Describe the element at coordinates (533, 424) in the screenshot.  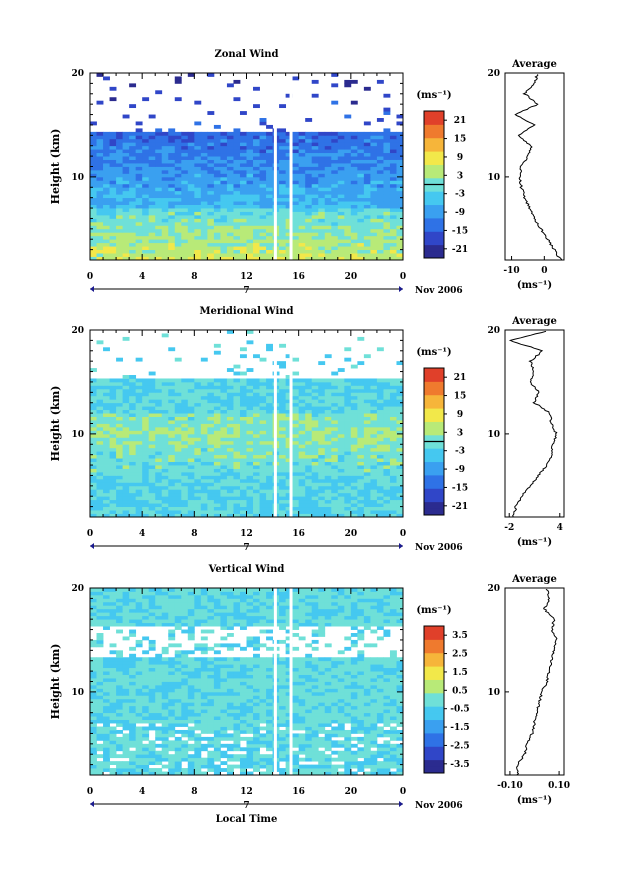
I see `meridional-profile-line` at that location.